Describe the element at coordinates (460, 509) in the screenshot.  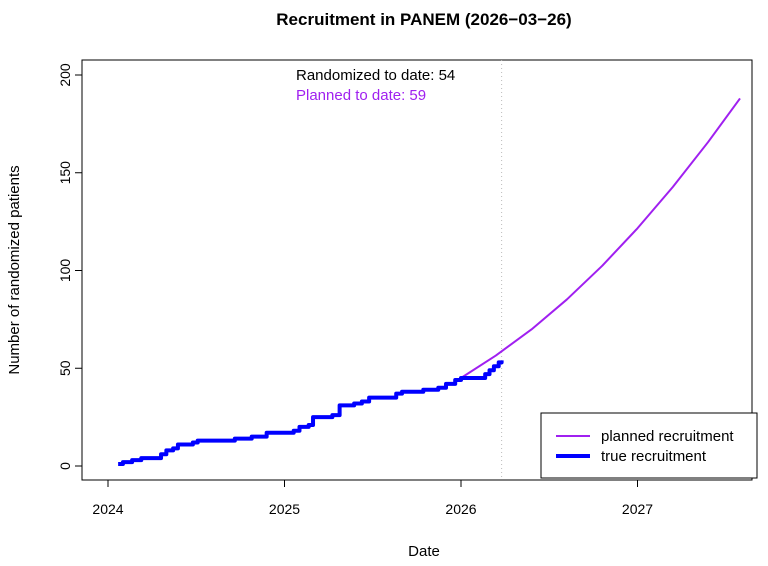
I see `x-tick-label: 2026` at that location.